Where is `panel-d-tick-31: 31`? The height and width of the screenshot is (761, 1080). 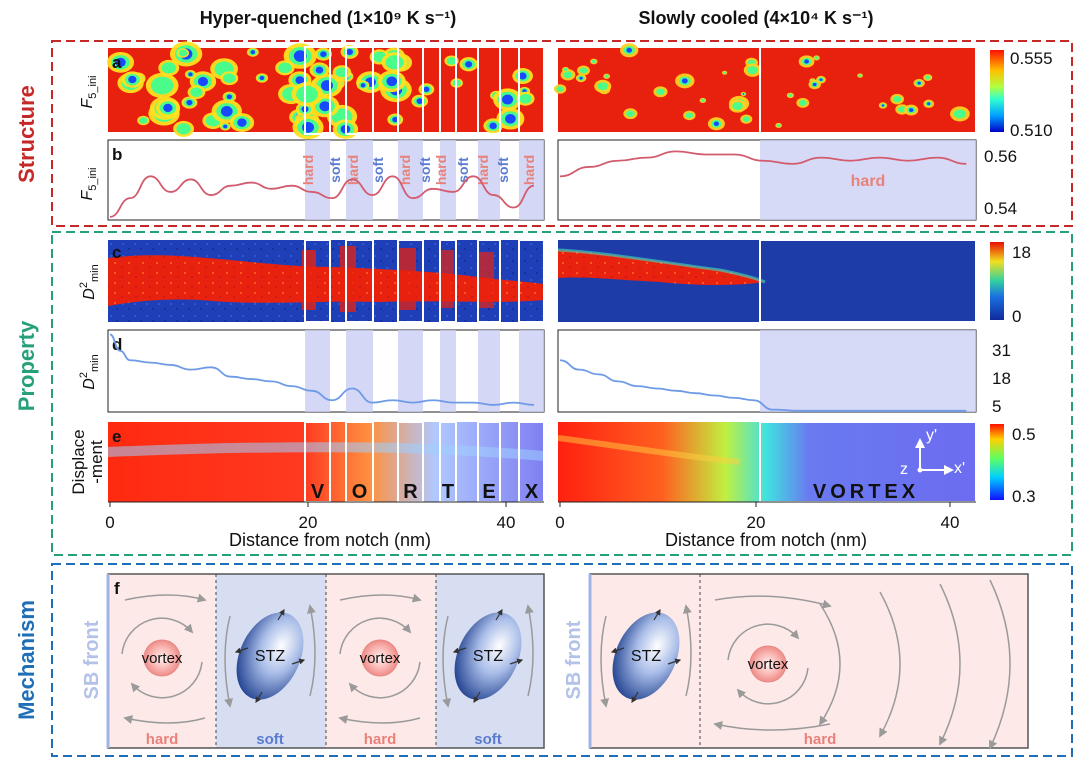
panel-d-tick-31: 31 is located at coordinates (1001, 350).